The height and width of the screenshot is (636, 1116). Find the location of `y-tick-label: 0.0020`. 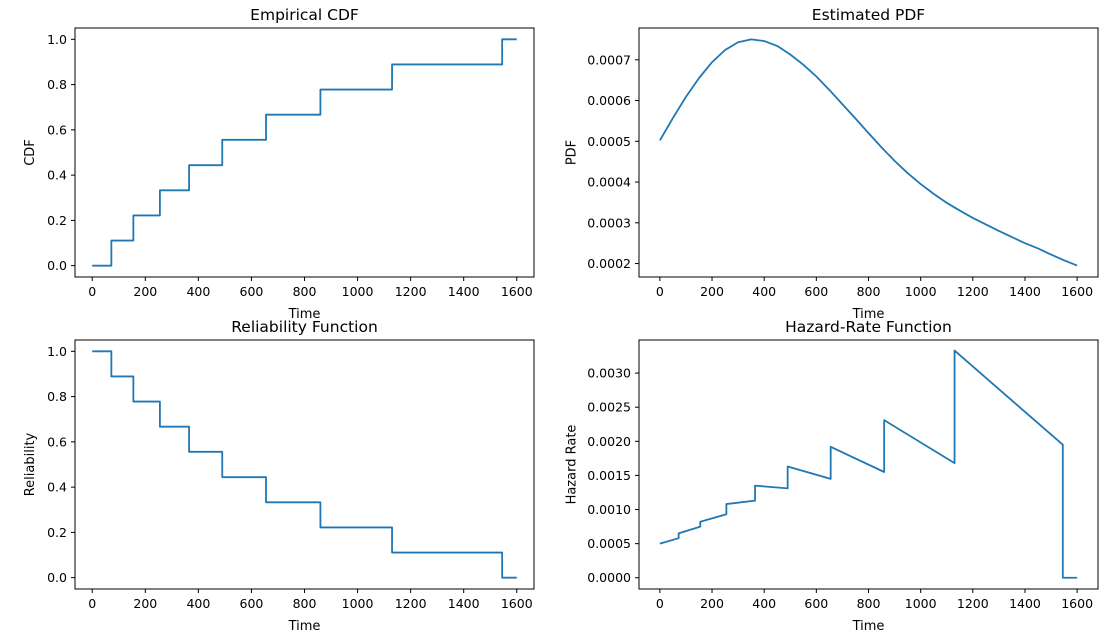

y-tick-label: 0.0020 is located at coordinates (609, 441).